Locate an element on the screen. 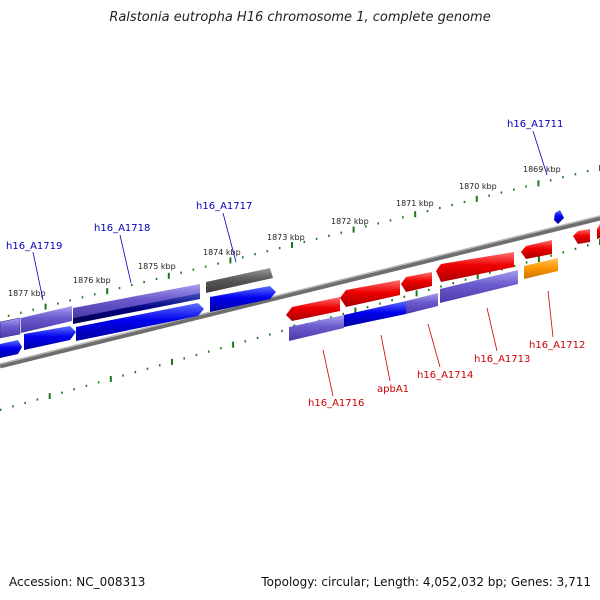 The height and width of the screenshot is (600, 600). gene-h16-A1713 is located at coordinates (479, 286).